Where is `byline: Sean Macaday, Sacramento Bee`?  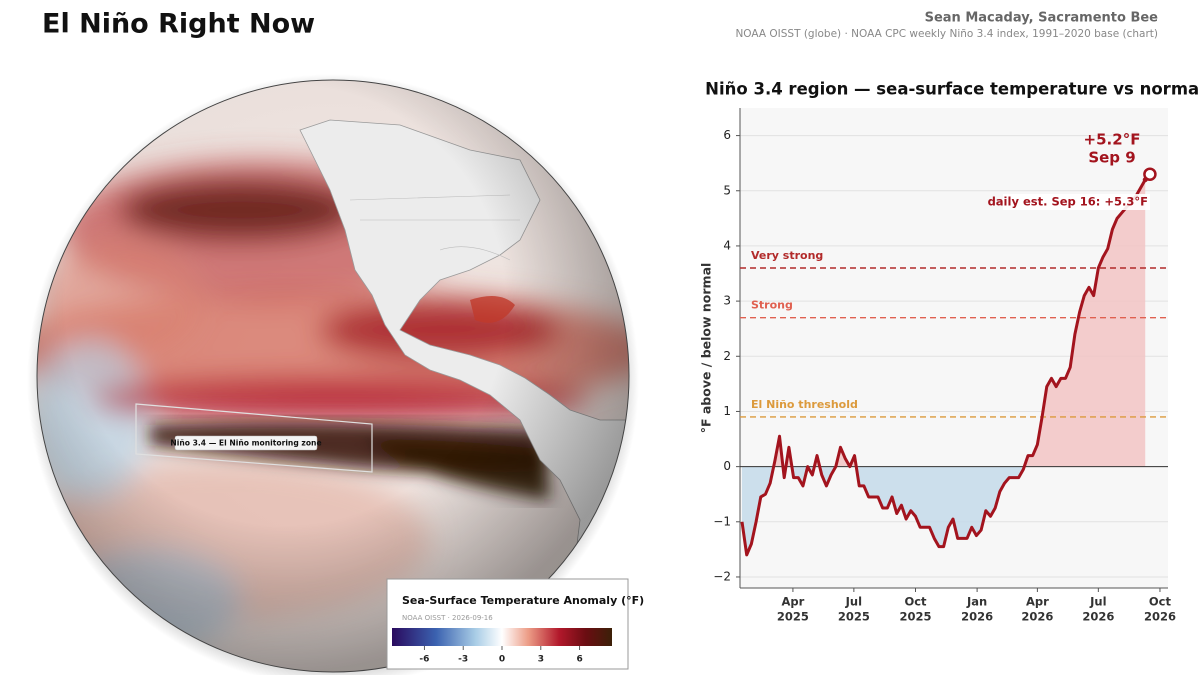
byline: Sean Macaday, Sacramento Bee is located at coordinates (1042, 18).